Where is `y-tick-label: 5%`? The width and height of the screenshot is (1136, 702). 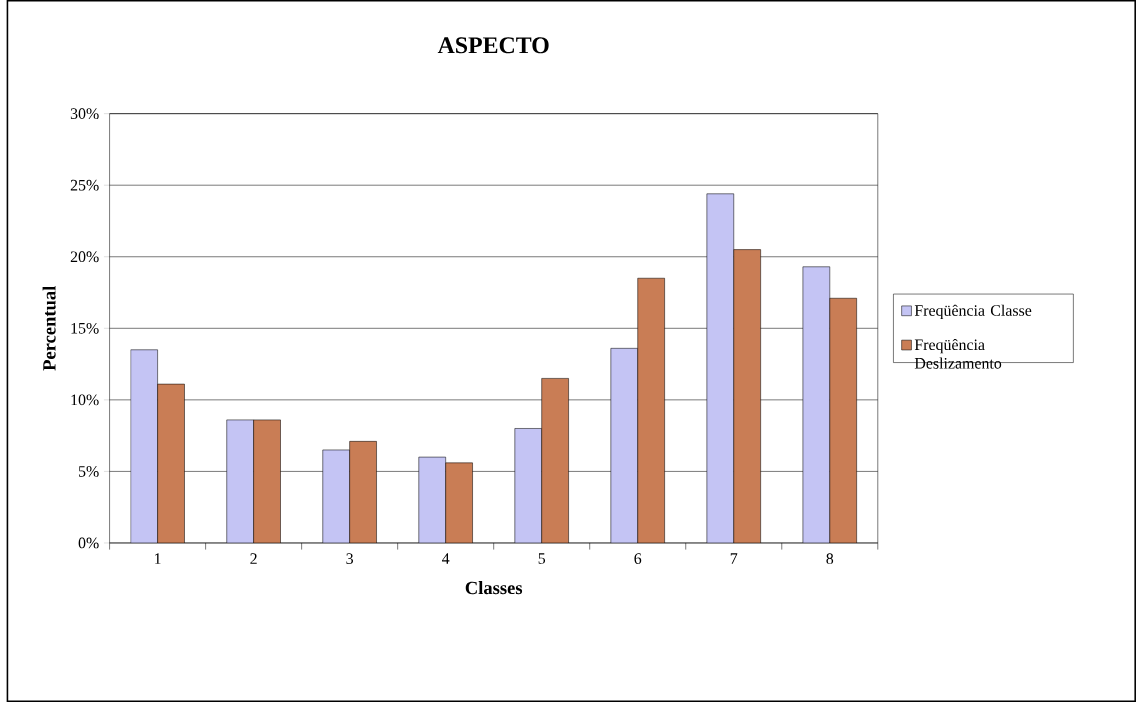
y-tick-label: 5% is located at coordinates (88, 471).